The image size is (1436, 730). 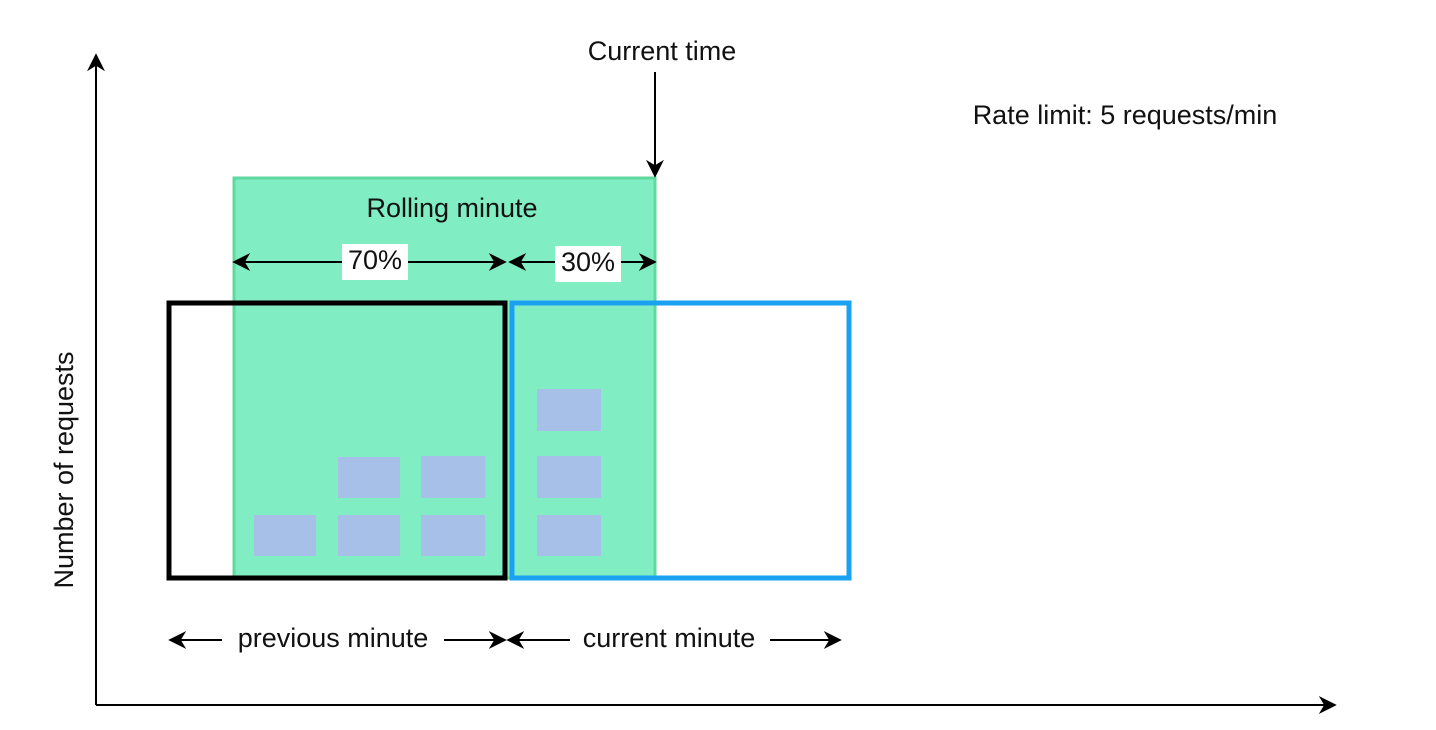 I want to click on previous-minute-label: previous minute, so click(x=333, y=638).